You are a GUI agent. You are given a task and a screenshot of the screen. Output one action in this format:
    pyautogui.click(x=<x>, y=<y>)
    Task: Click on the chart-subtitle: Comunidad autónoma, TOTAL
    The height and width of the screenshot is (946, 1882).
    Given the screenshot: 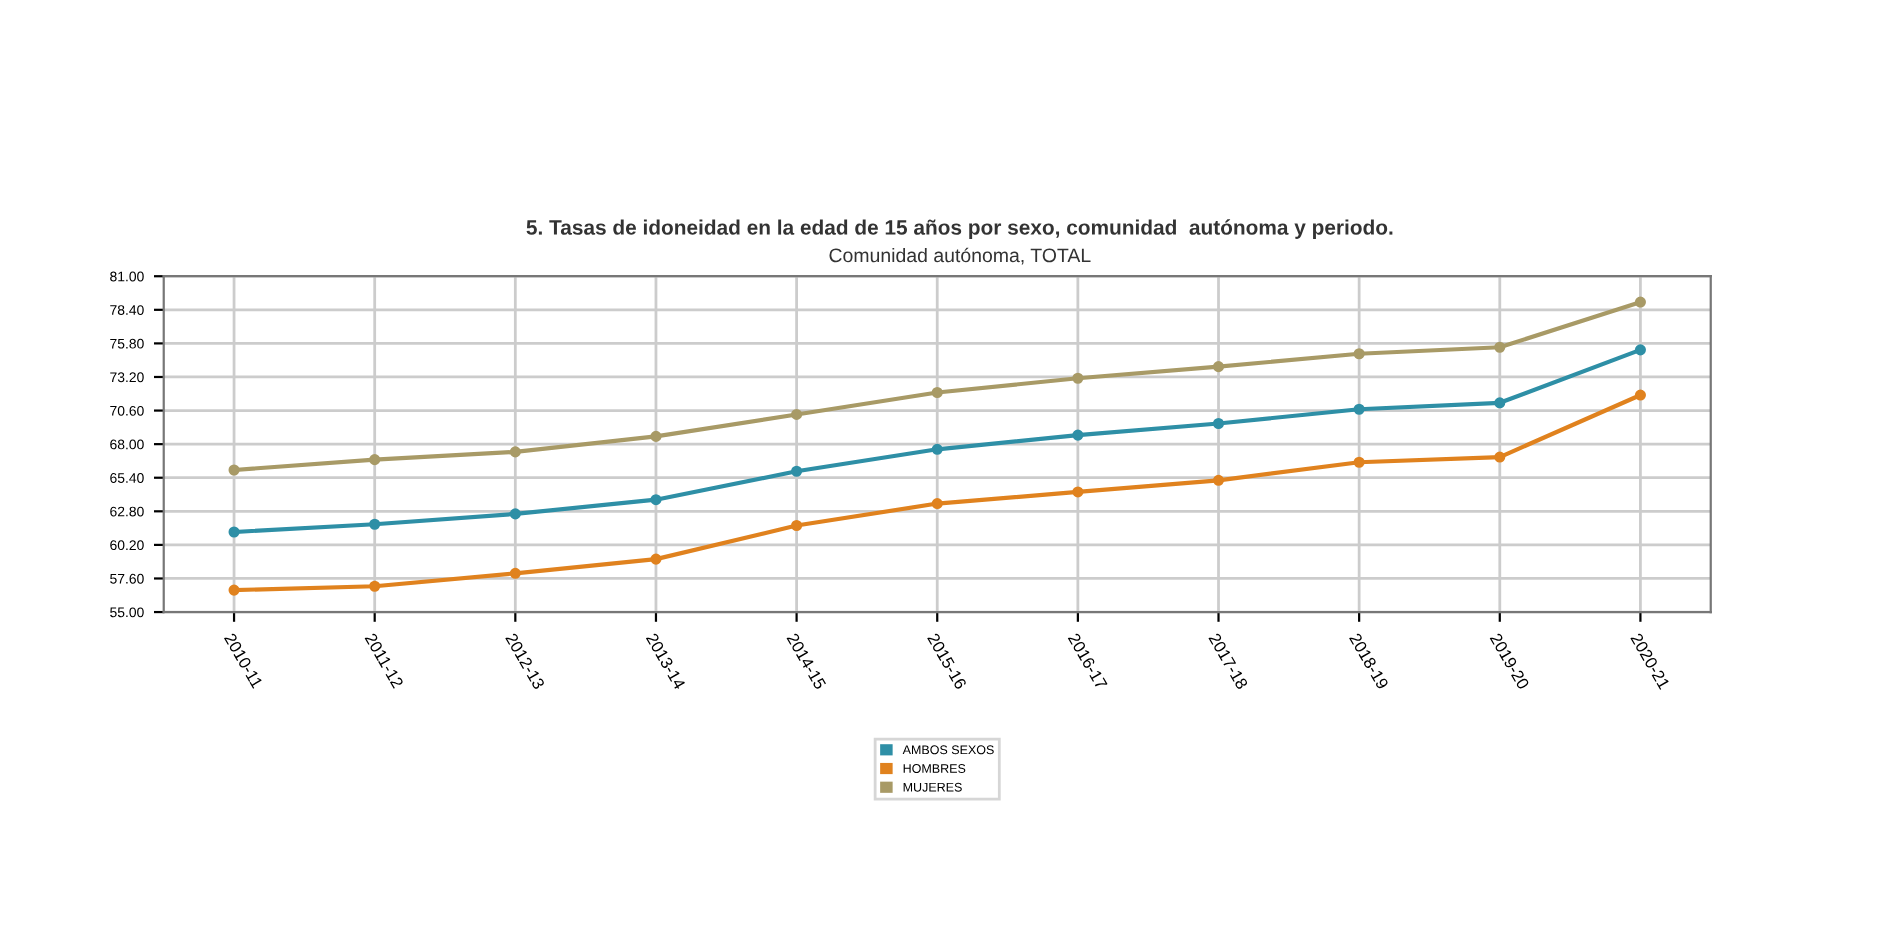 What is the action you would take?
    pyautogui.click(x=960, y=256)
    